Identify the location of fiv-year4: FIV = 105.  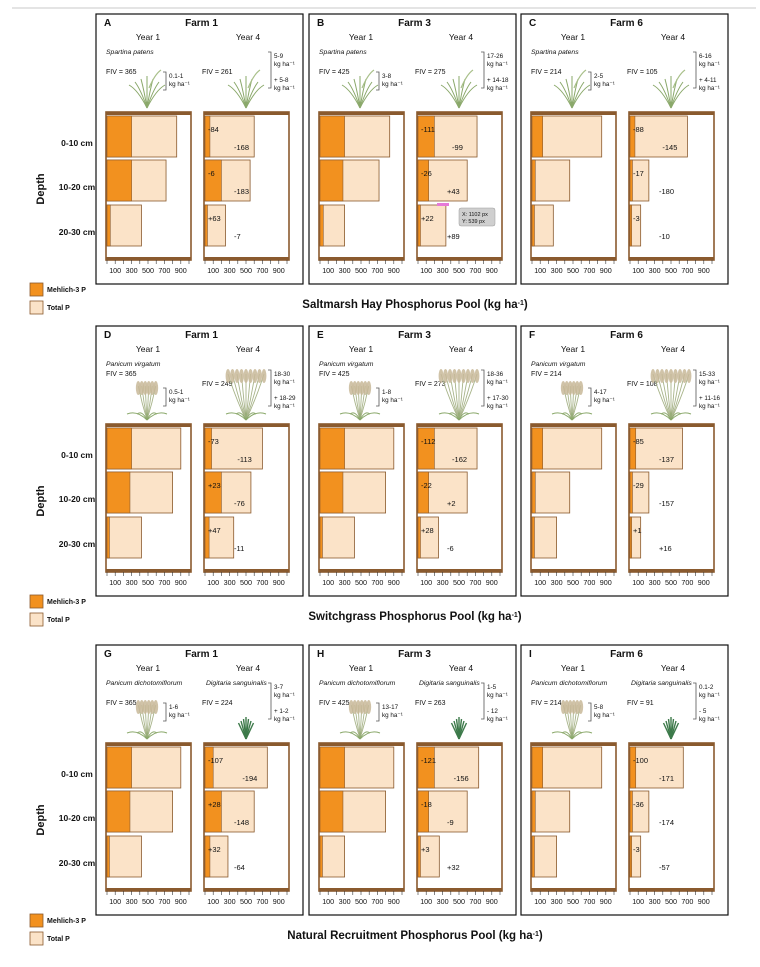
(642, 72).